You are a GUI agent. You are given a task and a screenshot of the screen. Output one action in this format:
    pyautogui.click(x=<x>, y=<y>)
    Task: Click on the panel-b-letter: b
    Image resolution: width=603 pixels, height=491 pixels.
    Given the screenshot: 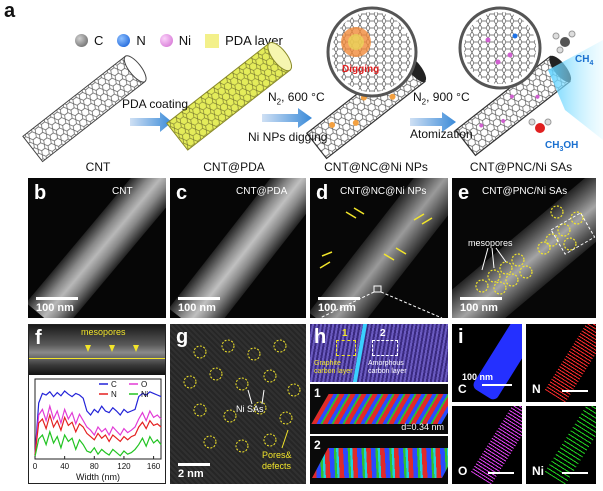 What is the action you would take?
    pyautogui.click(x=40, y=193)
    